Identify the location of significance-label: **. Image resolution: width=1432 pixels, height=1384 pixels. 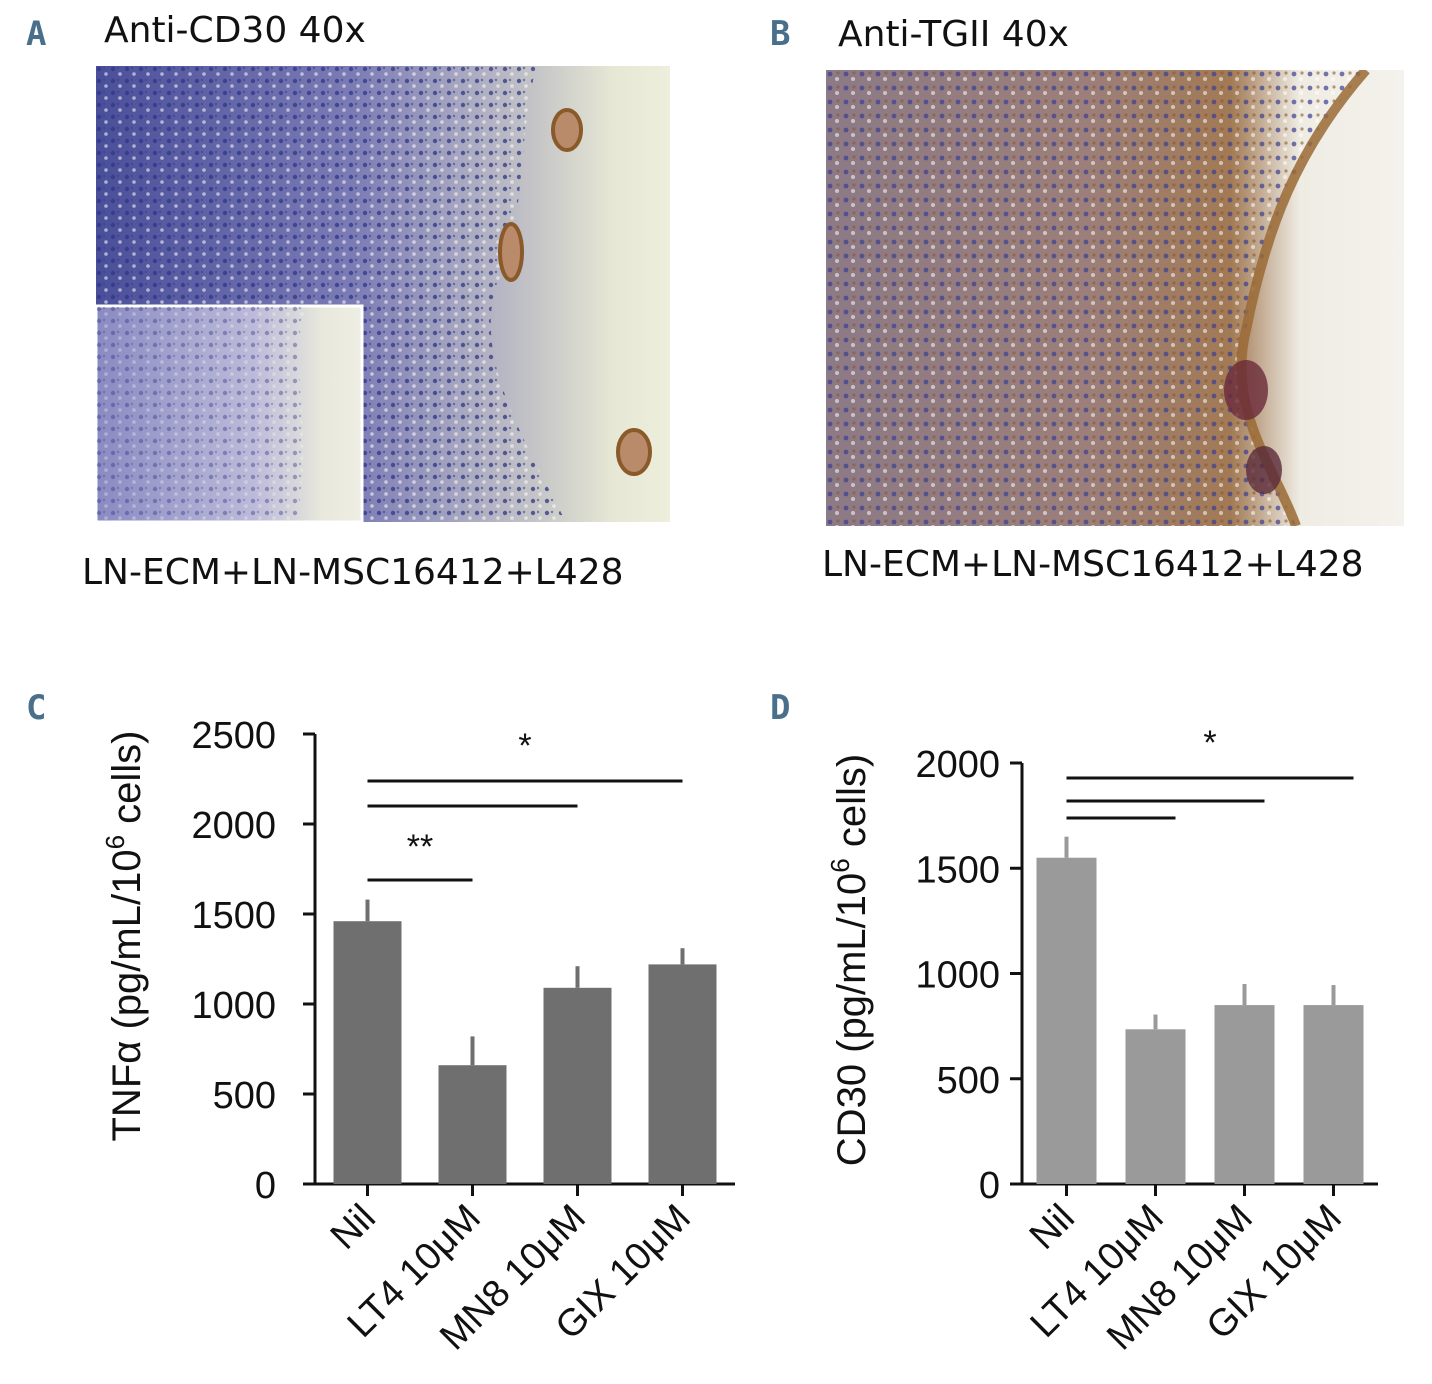
(420, 847).